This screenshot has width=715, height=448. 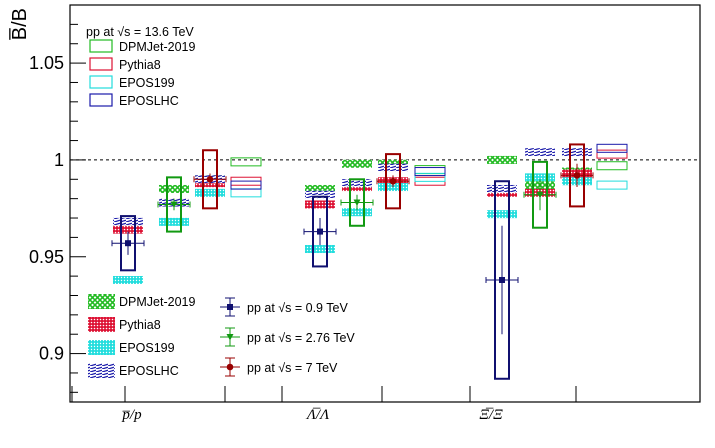 I want to click on legend-bottom-data-label: pp at √s = 2.76 TeV, so click(x=301, y=338).